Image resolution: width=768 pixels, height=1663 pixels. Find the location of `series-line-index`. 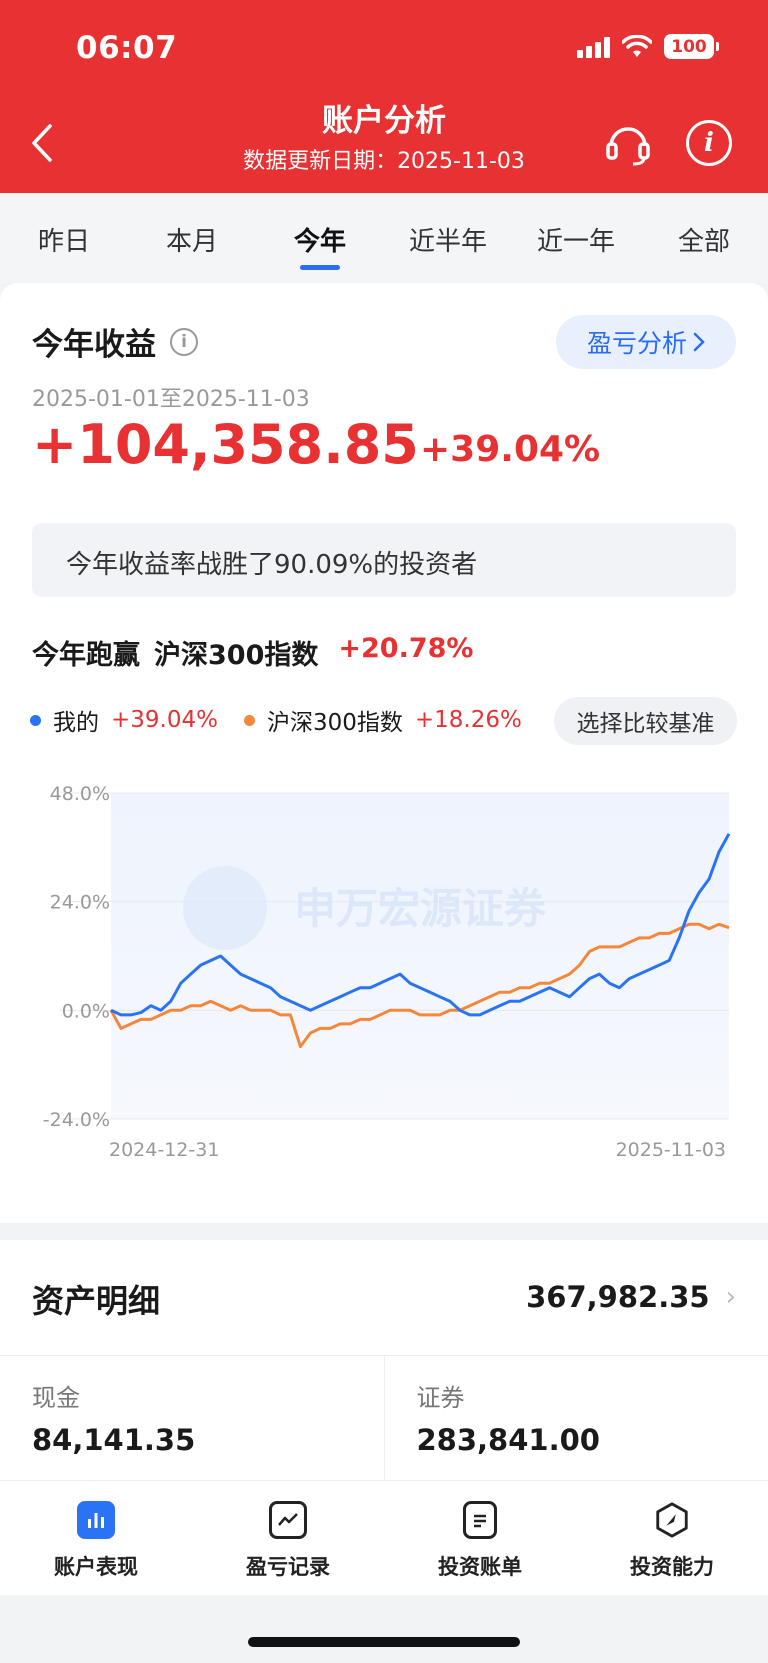

series-line-index is located at coordinates (419, 985).